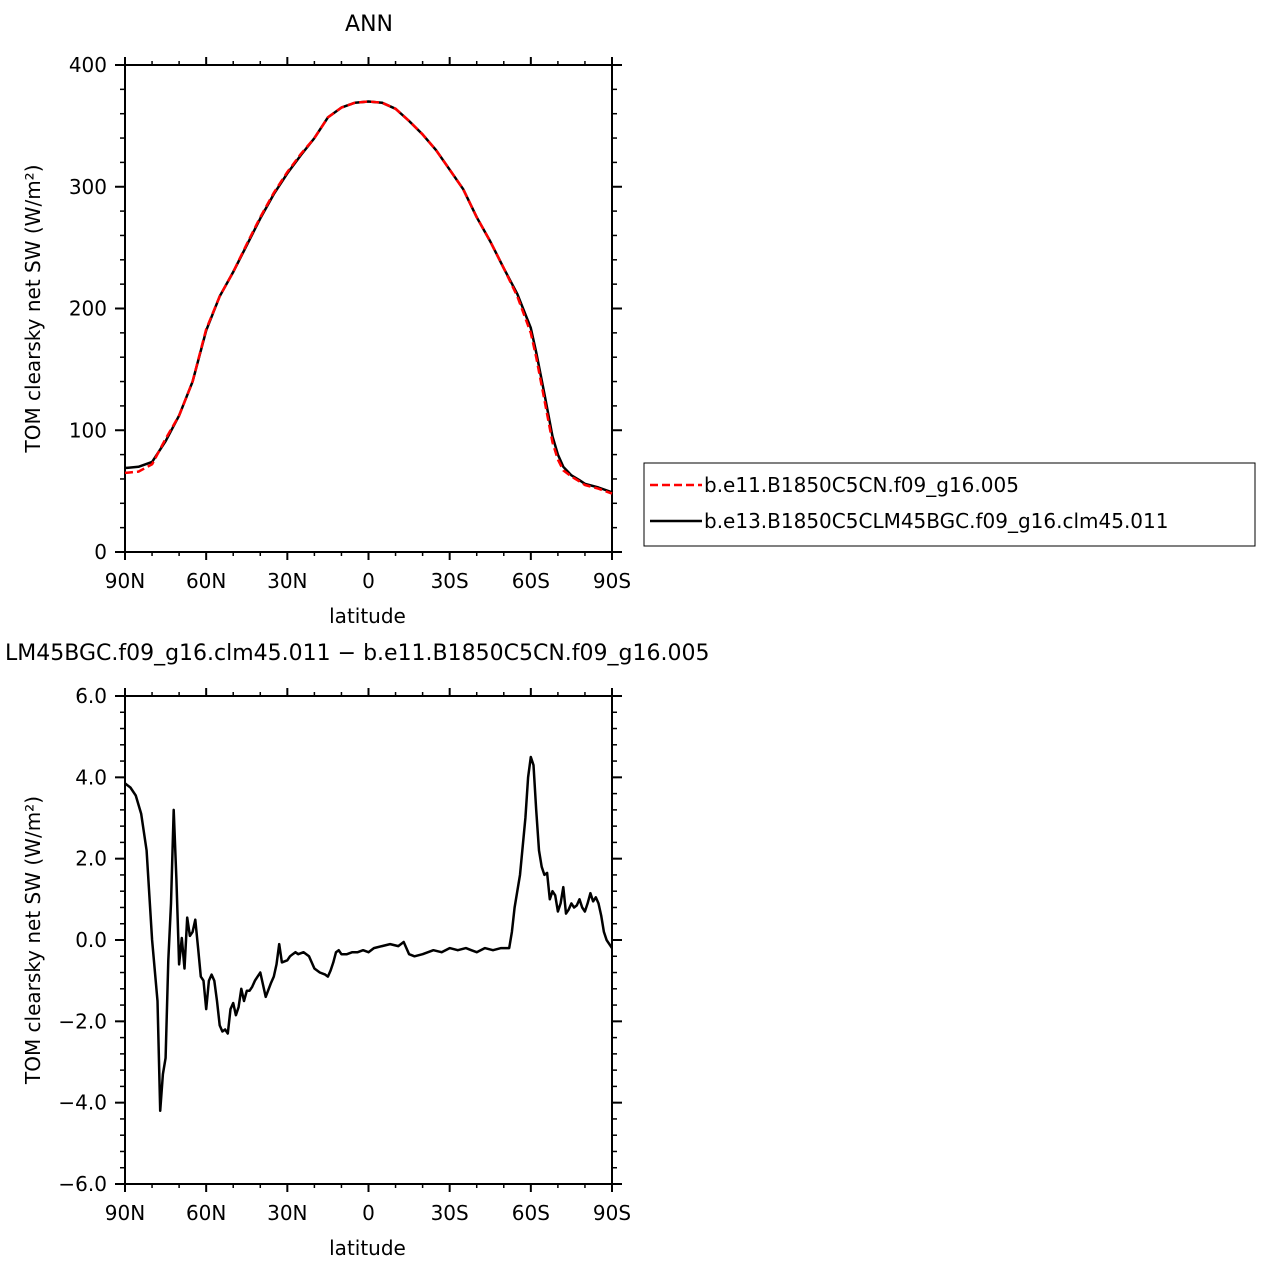 The height and width of the screenshot is (1274, 1274). Describe the element at coordinates (936, 521) in the screenshot. I see `legend-label-b-e13: b.e13.B1850C5CLM45BGC.f09_g16.clm45.011` at that location.